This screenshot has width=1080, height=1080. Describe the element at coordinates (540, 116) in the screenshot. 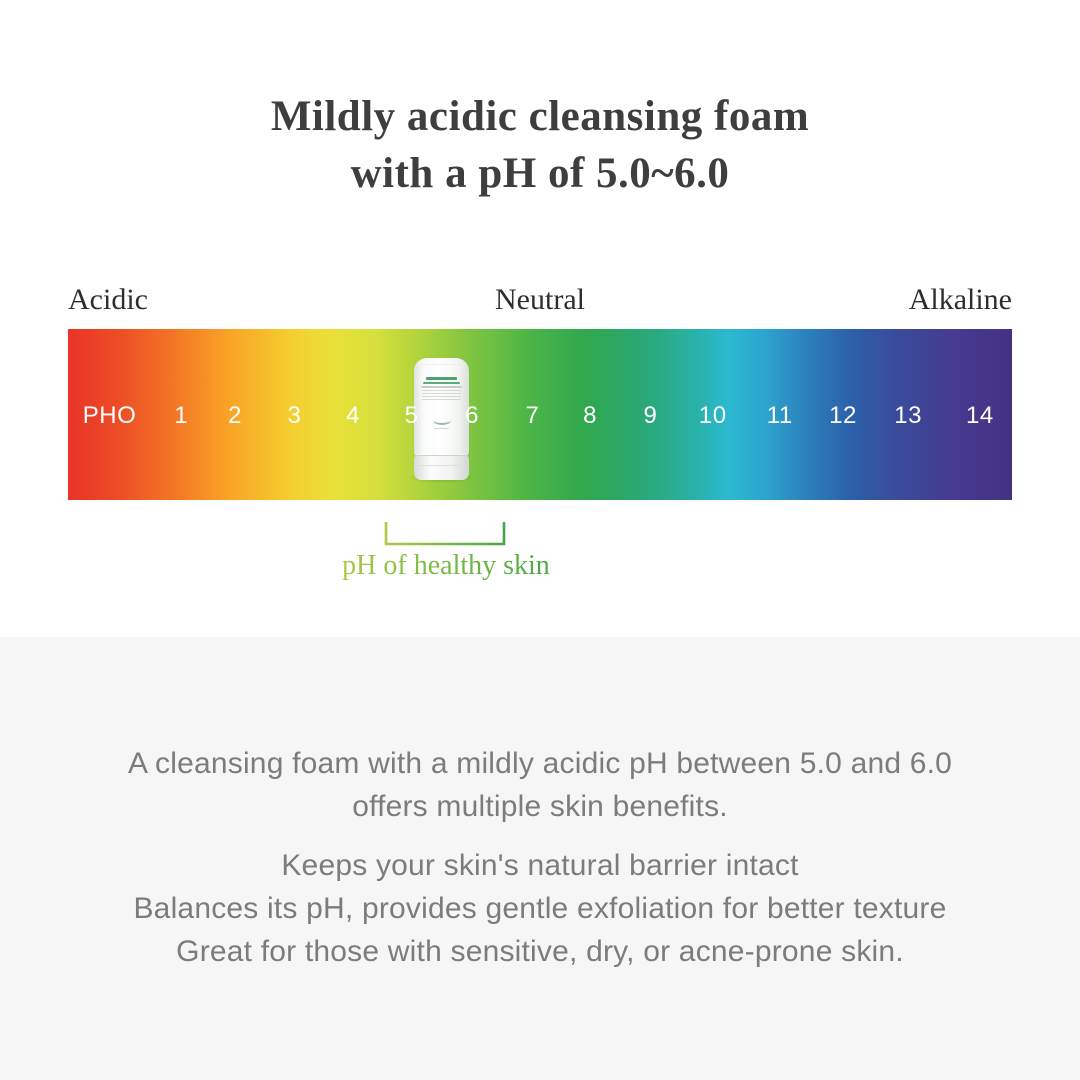

I see `page-title-line-1: Mildly acidic cleansing foam` at that location.